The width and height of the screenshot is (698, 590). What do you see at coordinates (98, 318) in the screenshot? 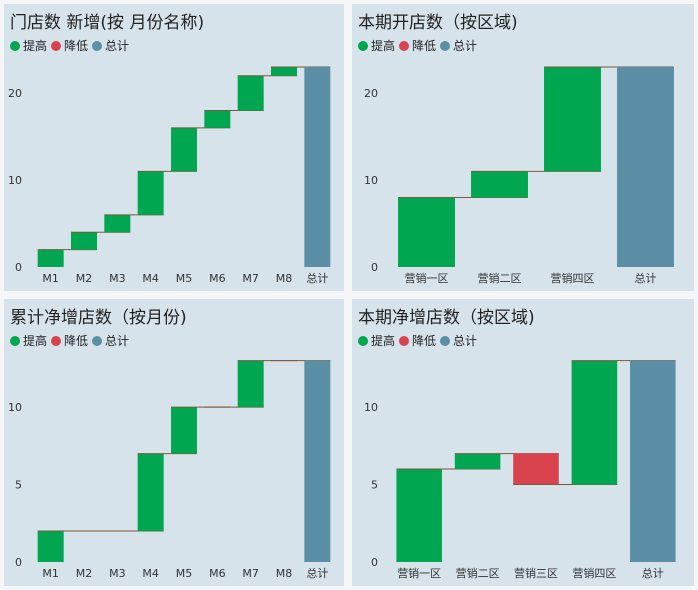
I see `chart-title: 累计净增店数（按月份)` at bounding box center [98, 318].